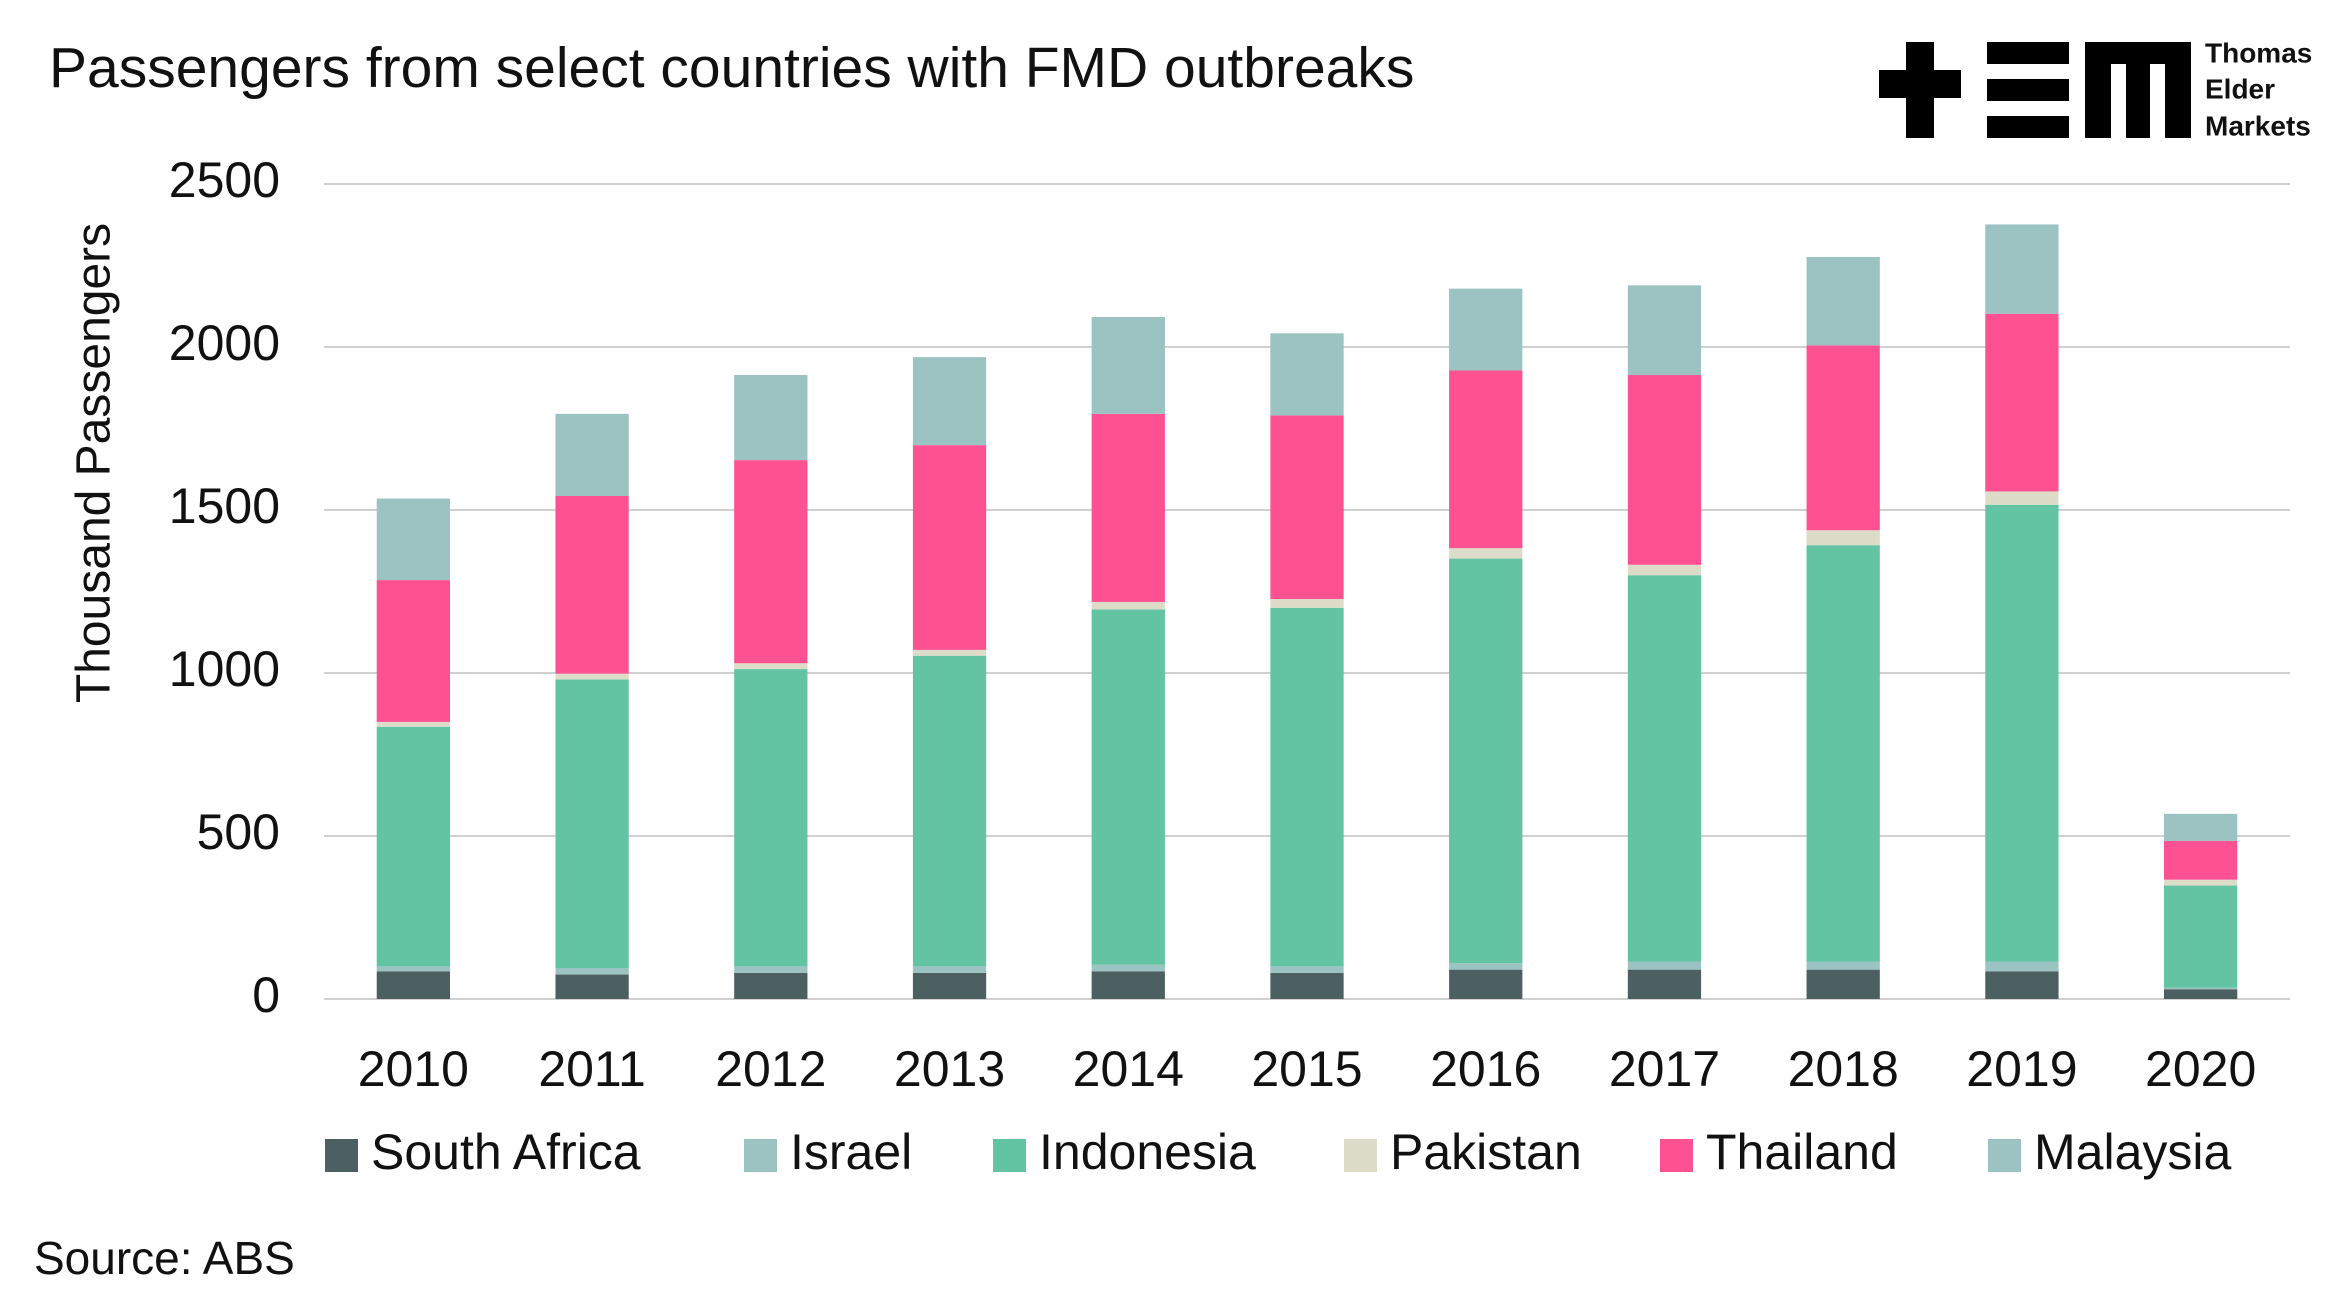  Describe the element at coordinates (224, 669) in the screenshot. I see `y-tick-label: 1000` at that location.